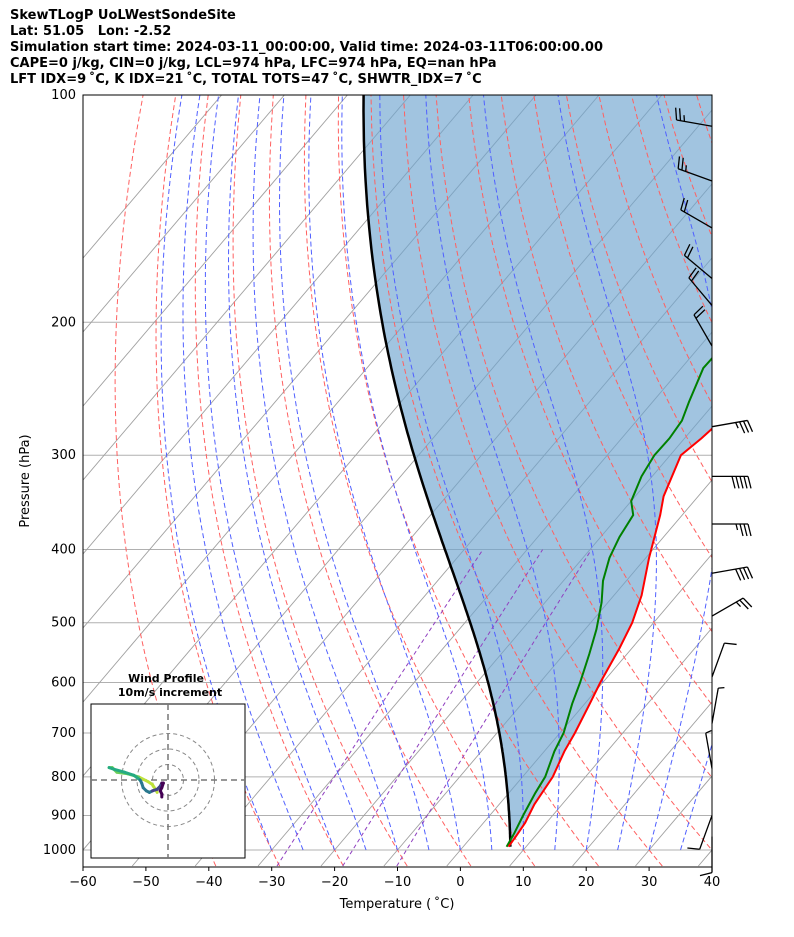  What do you see at coordinates (129, 773) in the screenshot?
I see `hodograph-segment` at bounding box center [129, 773].